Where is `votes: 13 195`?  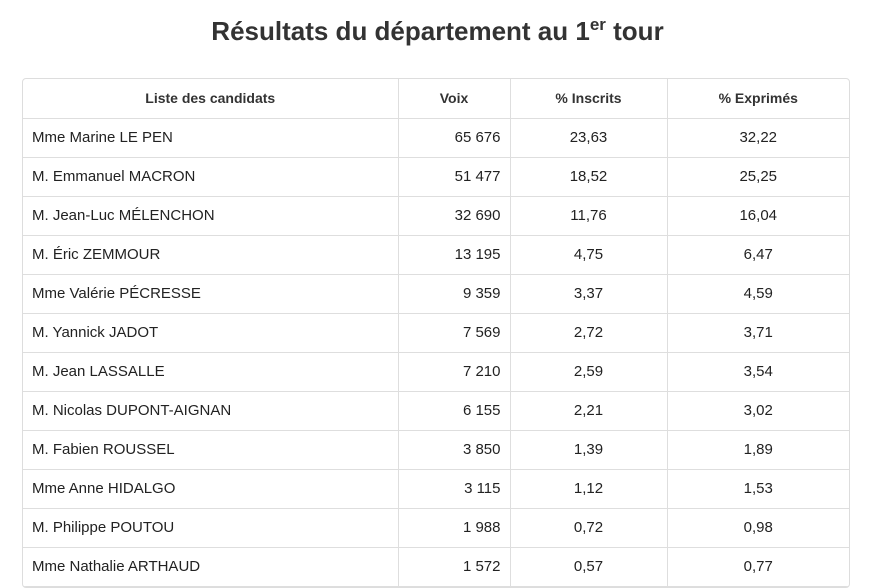
votes: 13 195 is located at coordinates (454, 254).